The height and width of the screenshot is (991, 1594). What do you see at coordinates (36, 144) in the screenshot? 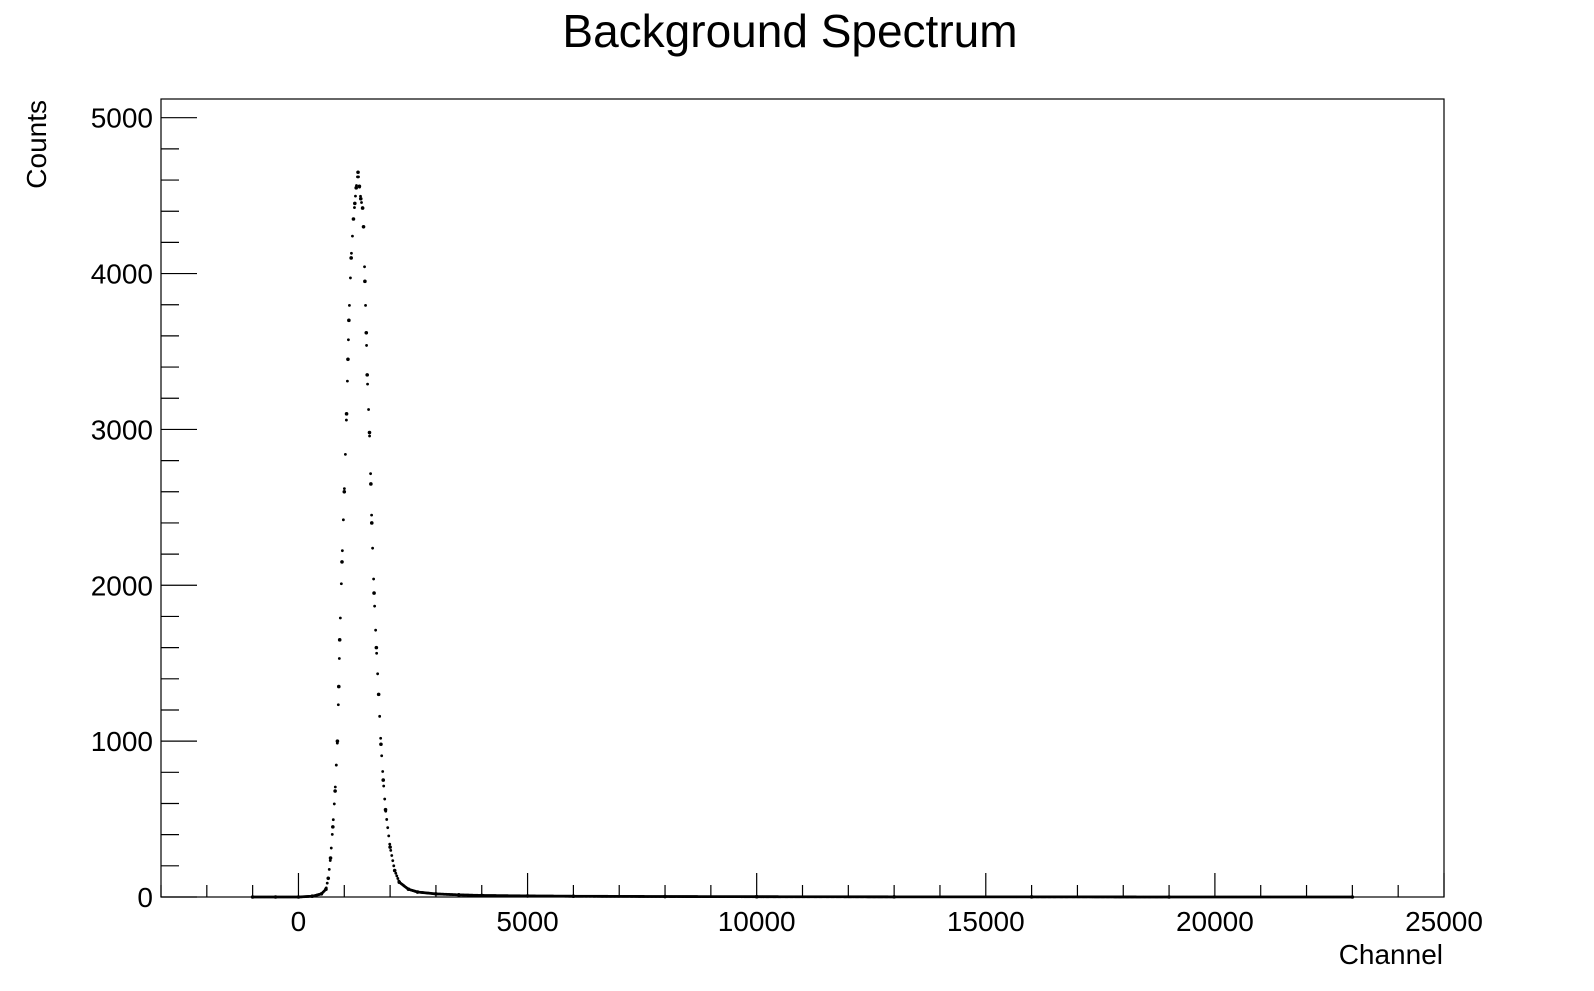
I see `y-axis-label: Counts` at bounding box center [36, 144].